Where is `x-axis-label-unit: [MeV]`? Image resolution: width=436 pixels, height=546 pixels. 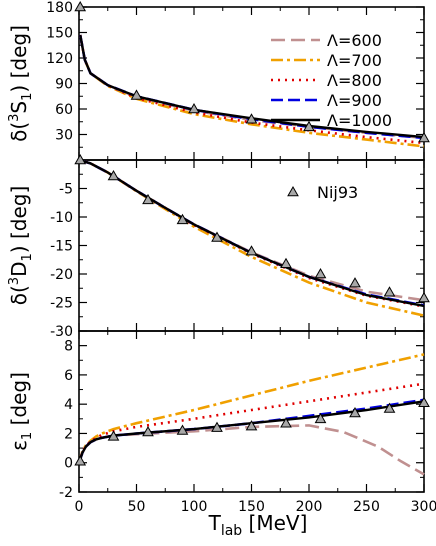 x-axis-label-unit: [MeV] is located at coordinates (274, 523).